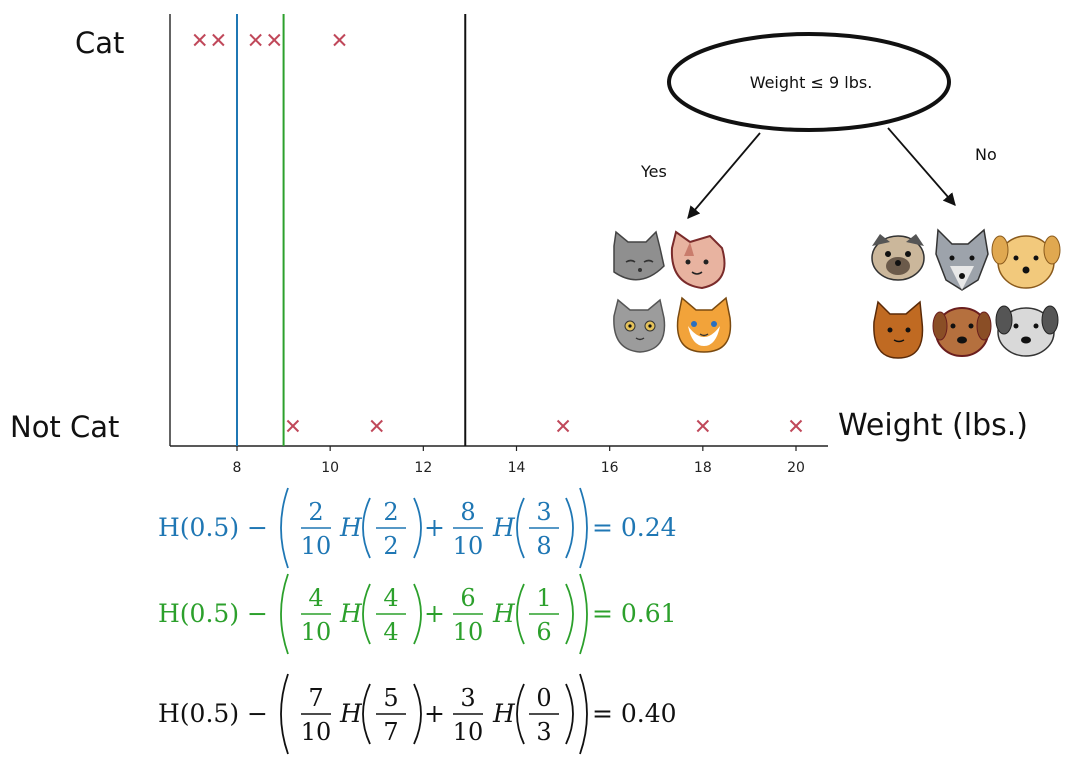 The image size is (1079, 757). Describe the element at coordinates (390, 632) in the screenshot. I see `fraction-denominator: 4` at that location.